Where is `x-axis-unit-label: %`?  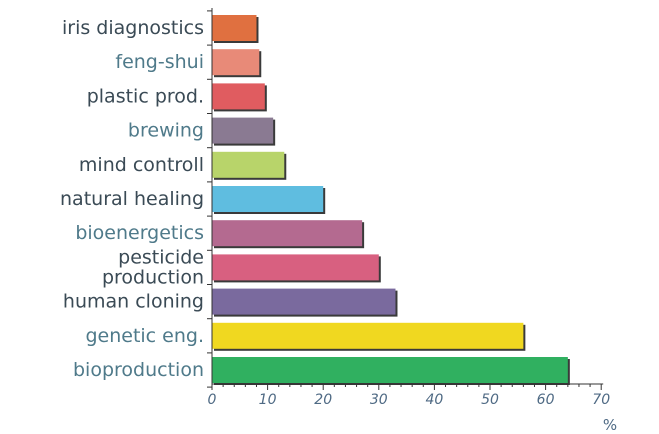
x-axis-unit-label: % is located at coordinates (610, 425).